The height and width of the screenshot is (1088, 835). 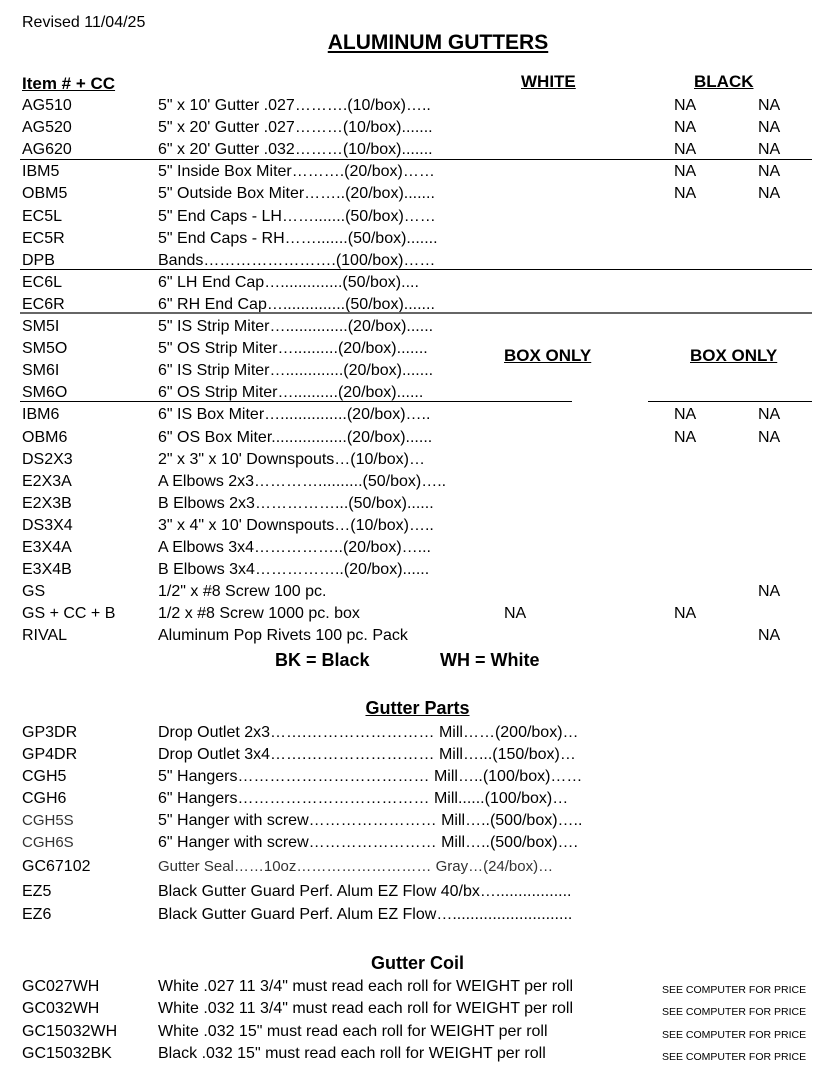 What do you see at coordinates (61, 1009) in the screenshot?
I see `item-number: GC032WH` at bounding box center [61, 1009].